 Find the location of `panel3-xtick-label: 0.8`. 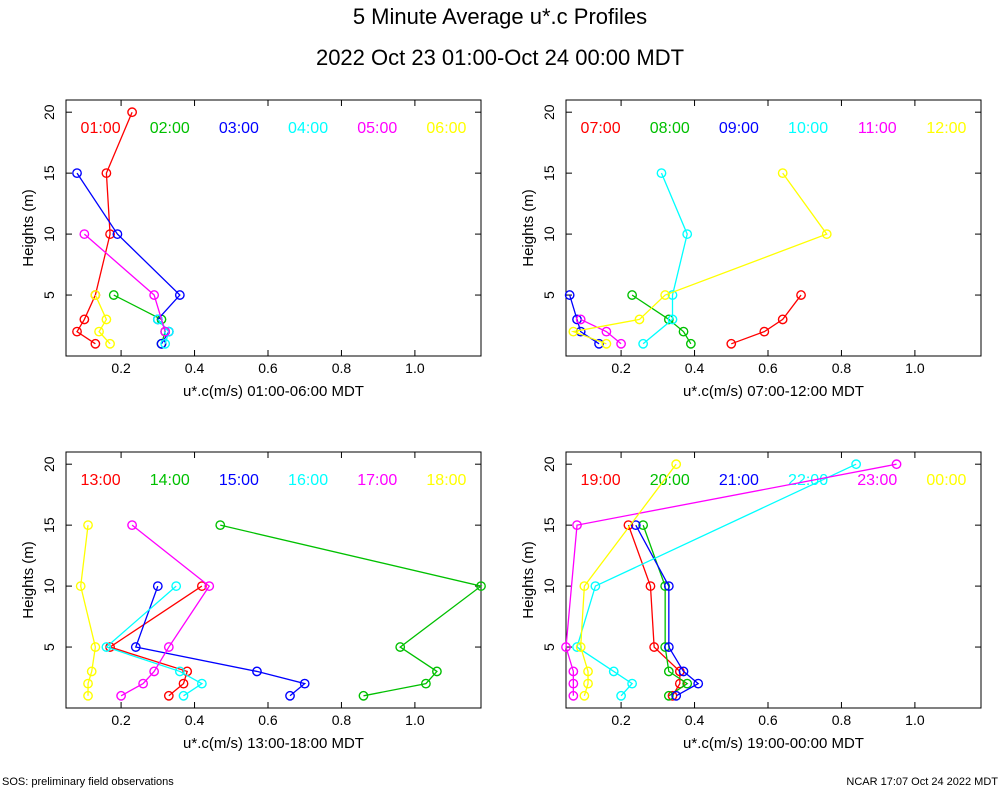

panel3-xtick-label: 0.8 is located at coordinates (342, 720).